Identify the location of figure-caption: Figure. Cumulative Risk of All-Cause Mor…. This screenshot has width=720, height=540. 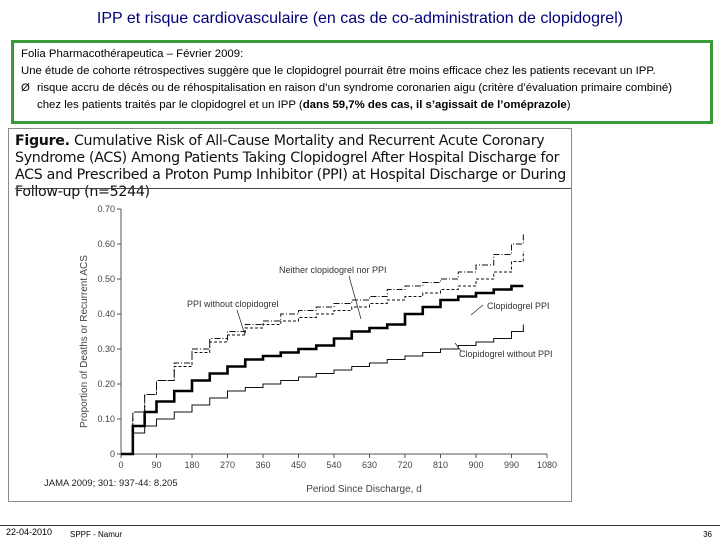
(291, 167).